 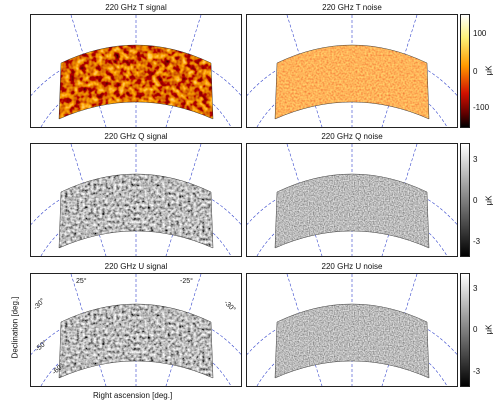 What do you see at coordinates (15, 327) in the screenshot?
I see `y-axis-label: Declination [deg.]` at bounding box center [15, 327].